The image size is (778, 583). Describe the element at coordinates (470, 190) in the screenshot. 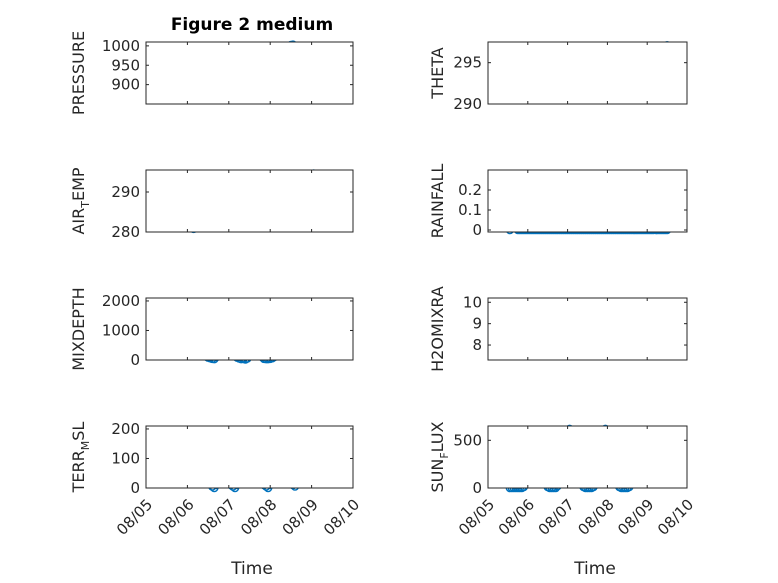

I see `y-tick-label: 0.2` at that location.